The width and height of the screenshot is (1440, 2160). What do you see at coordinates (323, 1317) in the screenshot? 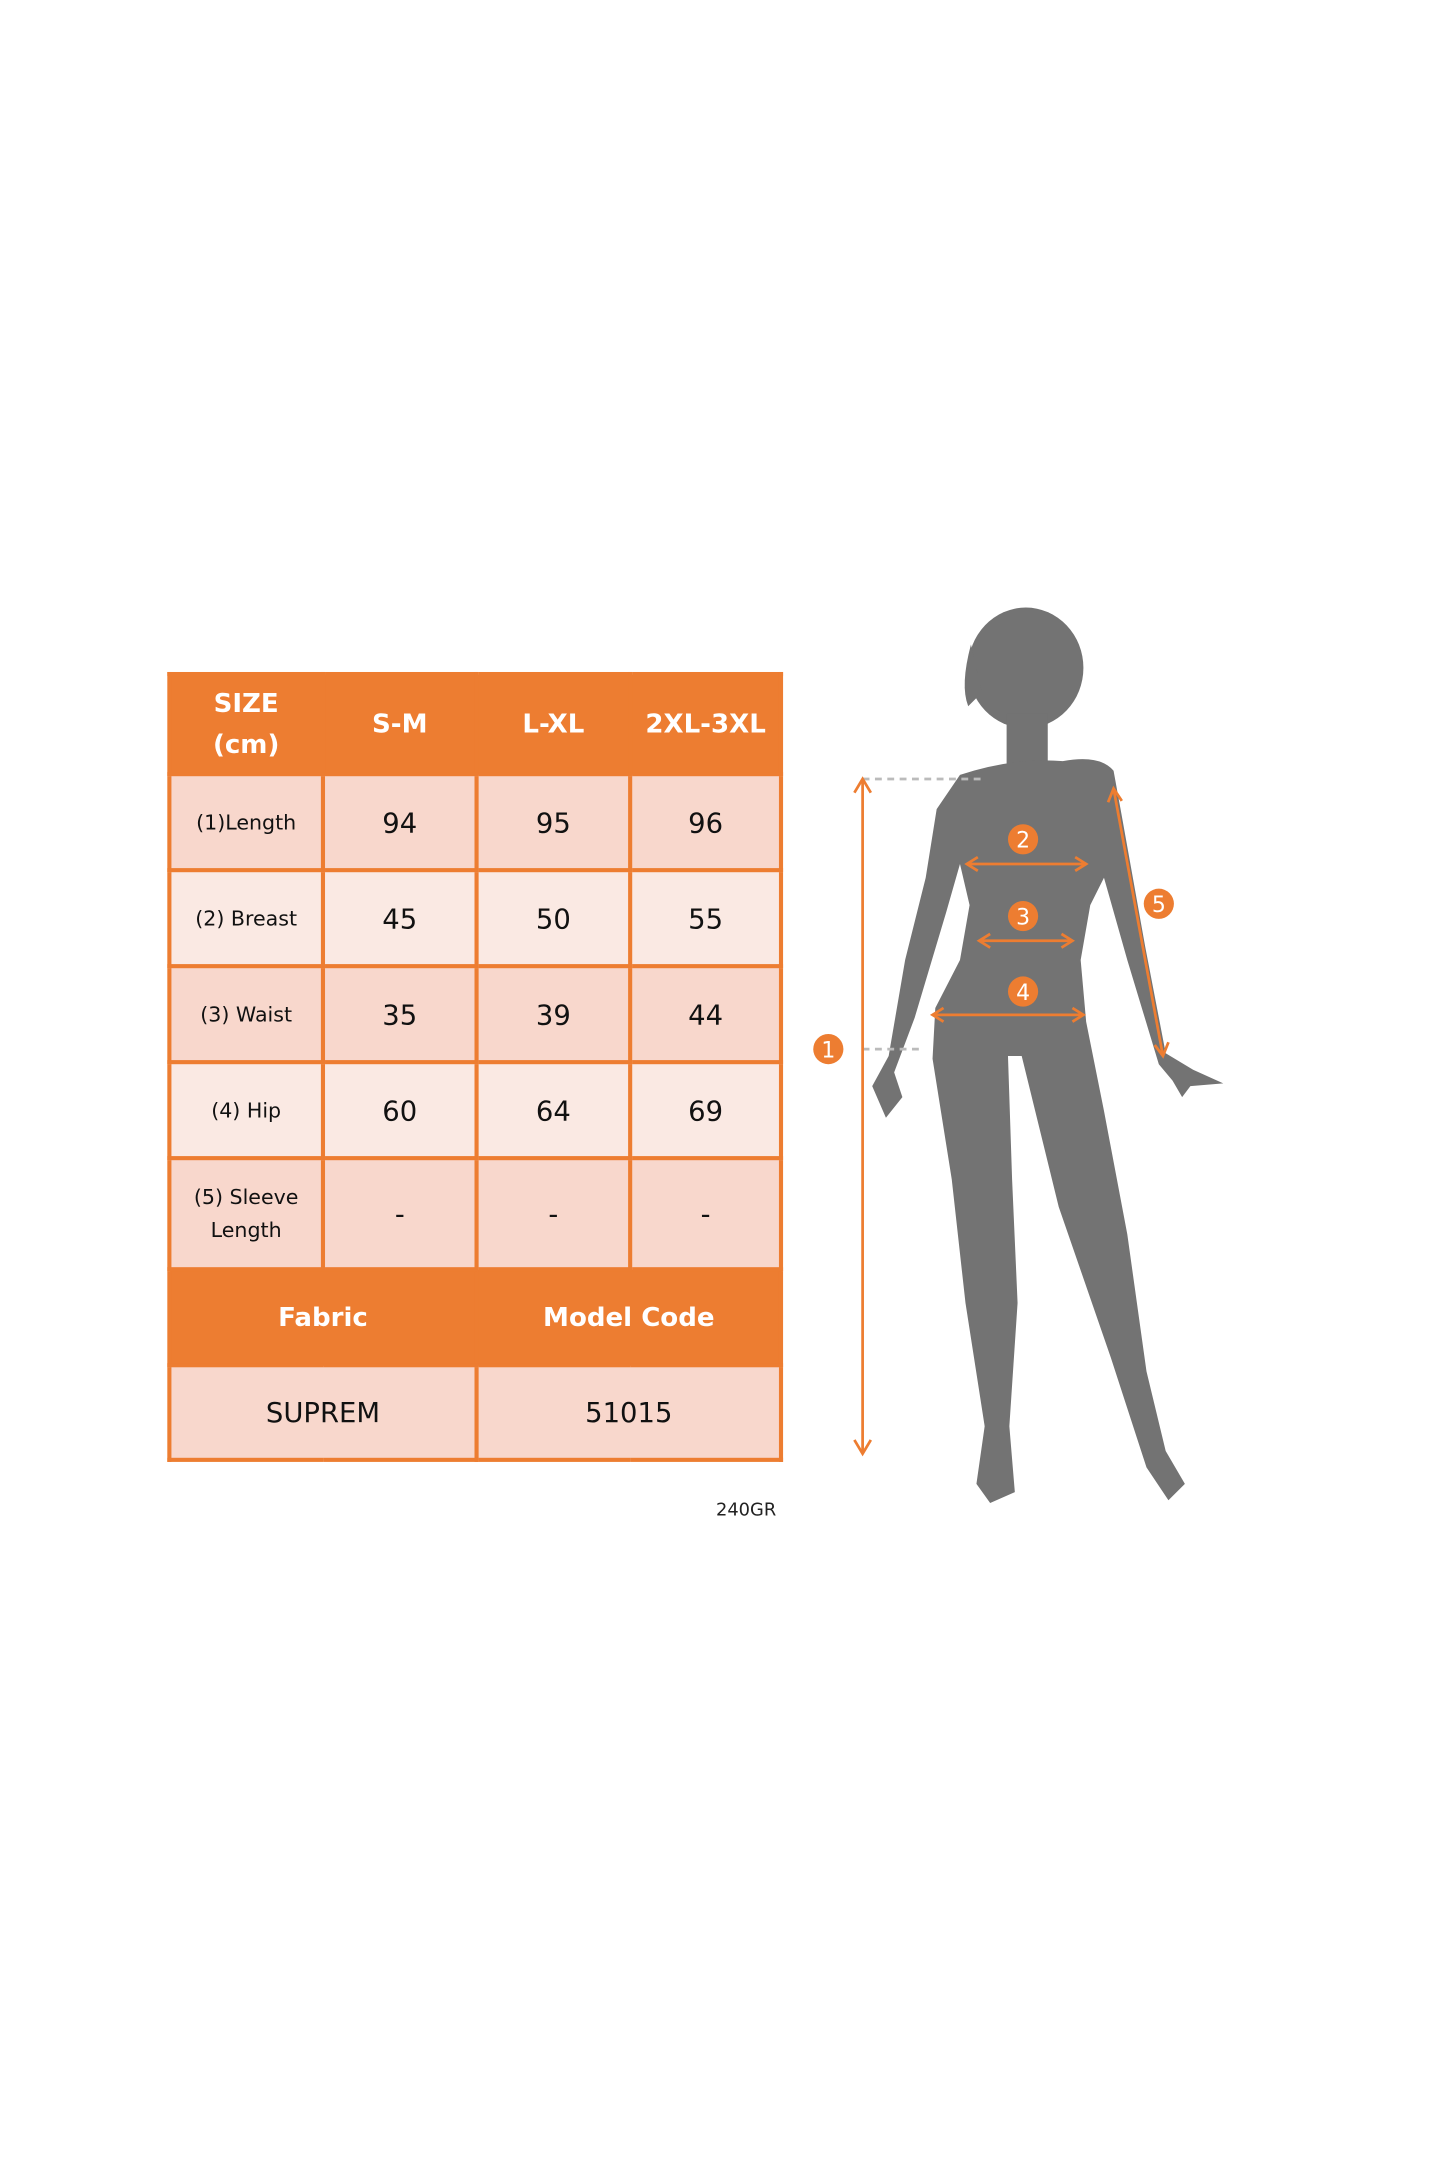
I see `fabric-header: Fabric` at bounding box center [323, 1317].